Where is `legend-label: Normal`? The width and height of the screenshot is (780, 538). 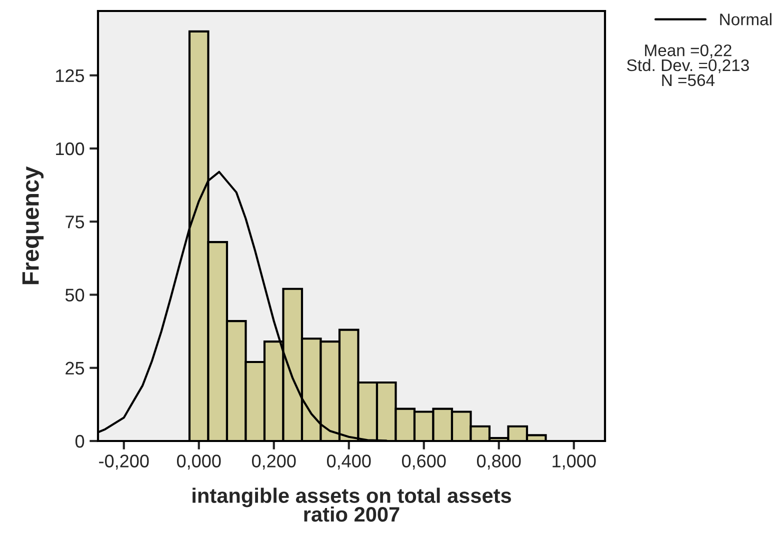
legend-label: Normal is located at coordinates (746, 19).